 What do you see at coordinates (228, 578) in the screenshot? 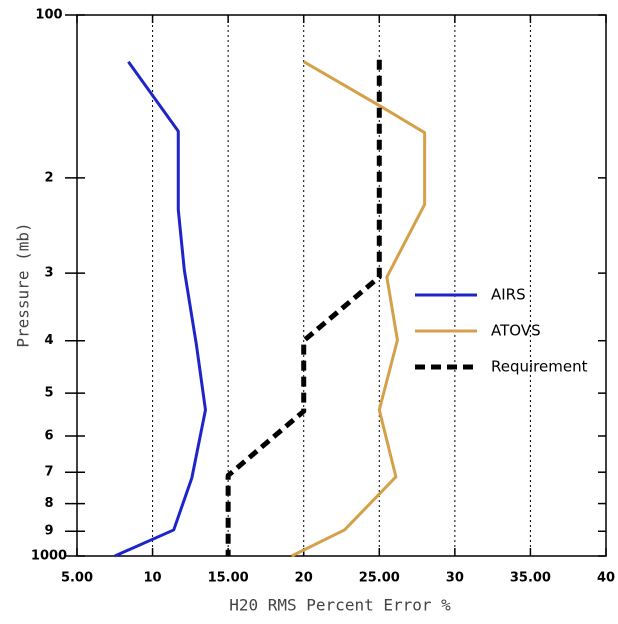
I see `x-tick-label: 15.00` at bounding box center [228, 578].